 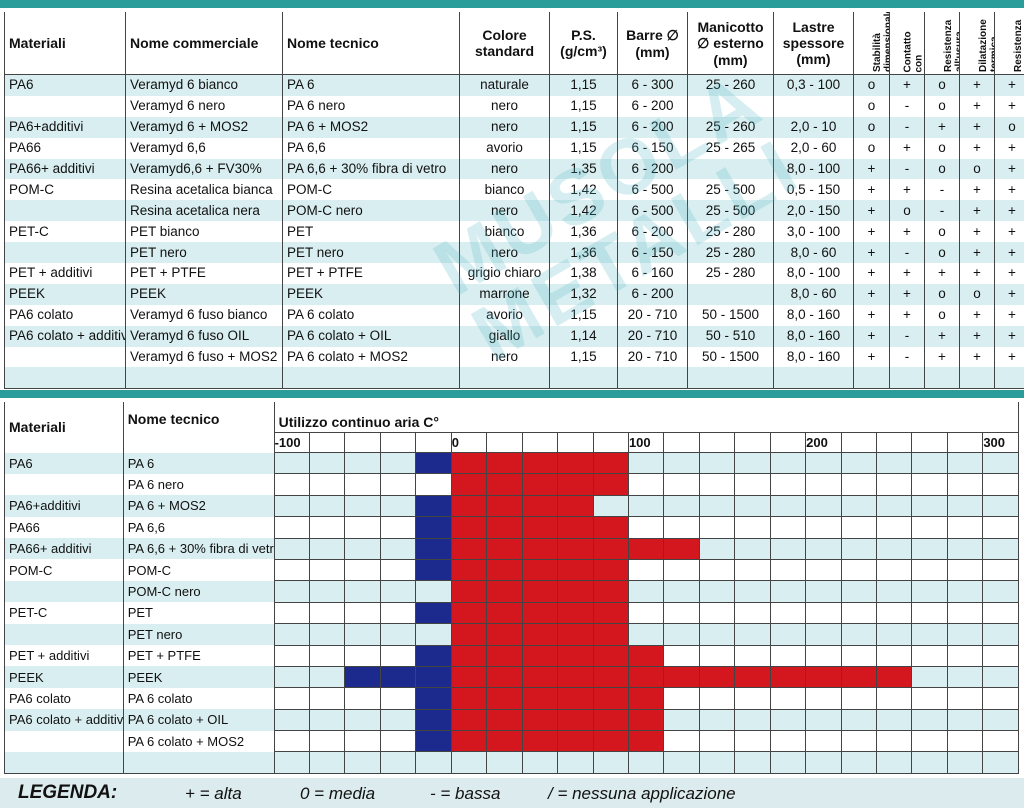 I want to click on legend-item-alta: + = alta, so click(x=213, y=793).